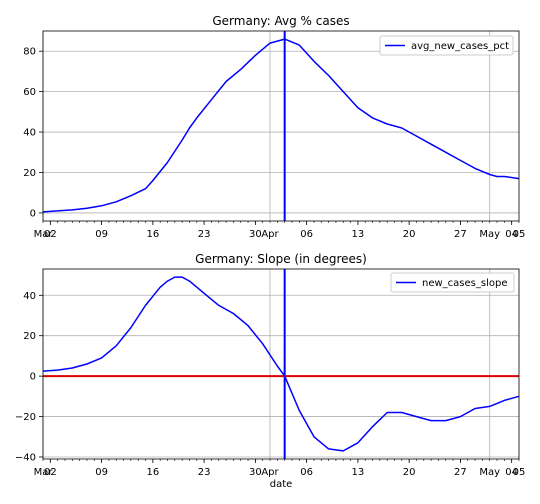 The image size is (540, 504). I want to click on legend-label: new_cases_slope, so click(464, 283).